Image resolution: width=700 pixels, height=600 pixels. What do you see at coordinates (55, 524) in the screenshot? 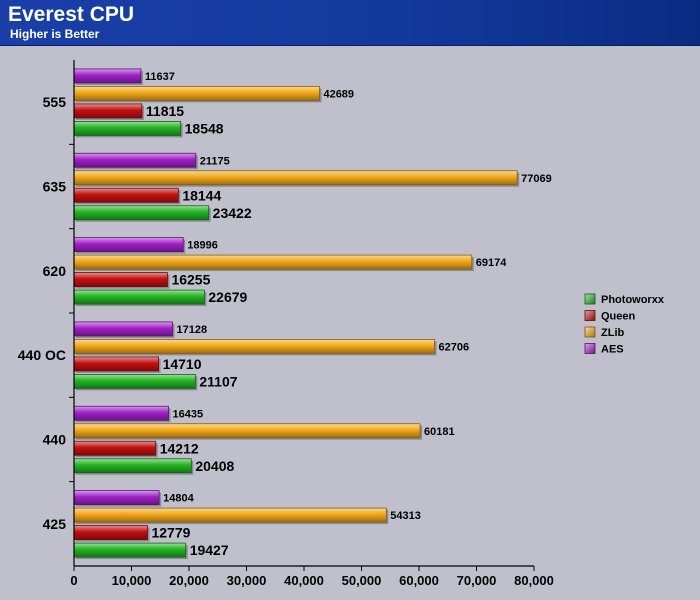
I see `category-label: 425` at bounding box center [55, 524].